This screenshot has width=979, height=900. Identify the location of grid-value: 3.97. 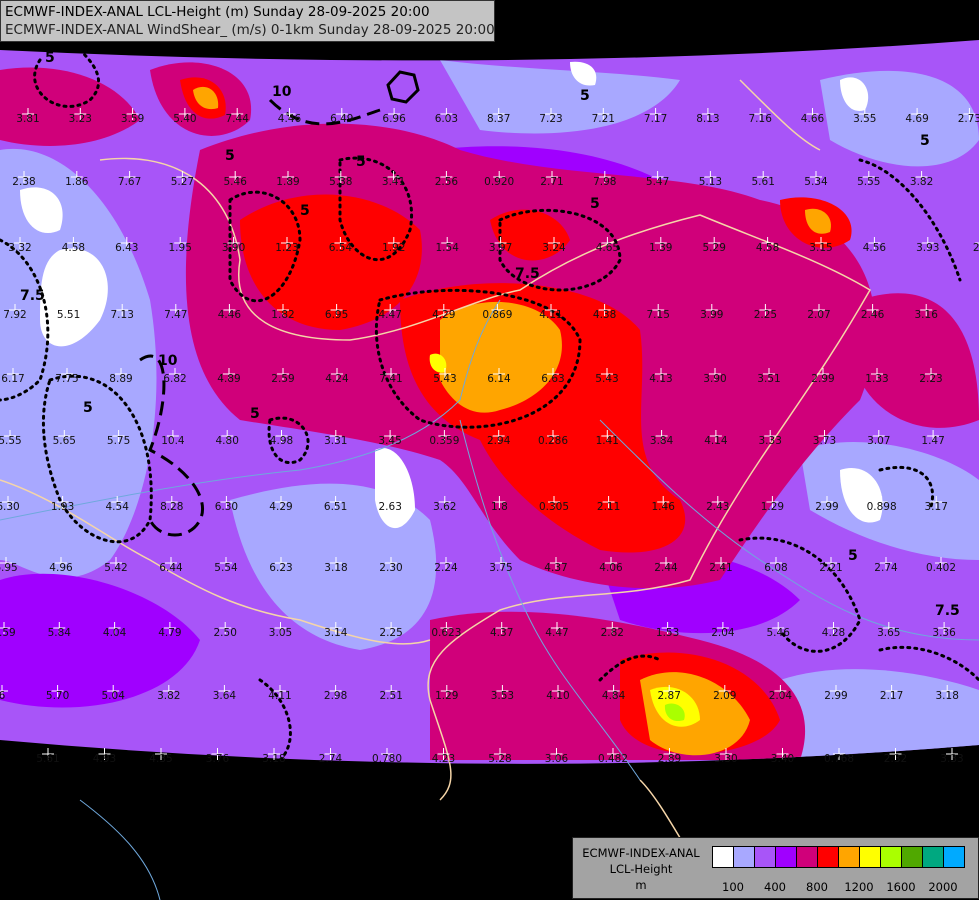
(500, 248).